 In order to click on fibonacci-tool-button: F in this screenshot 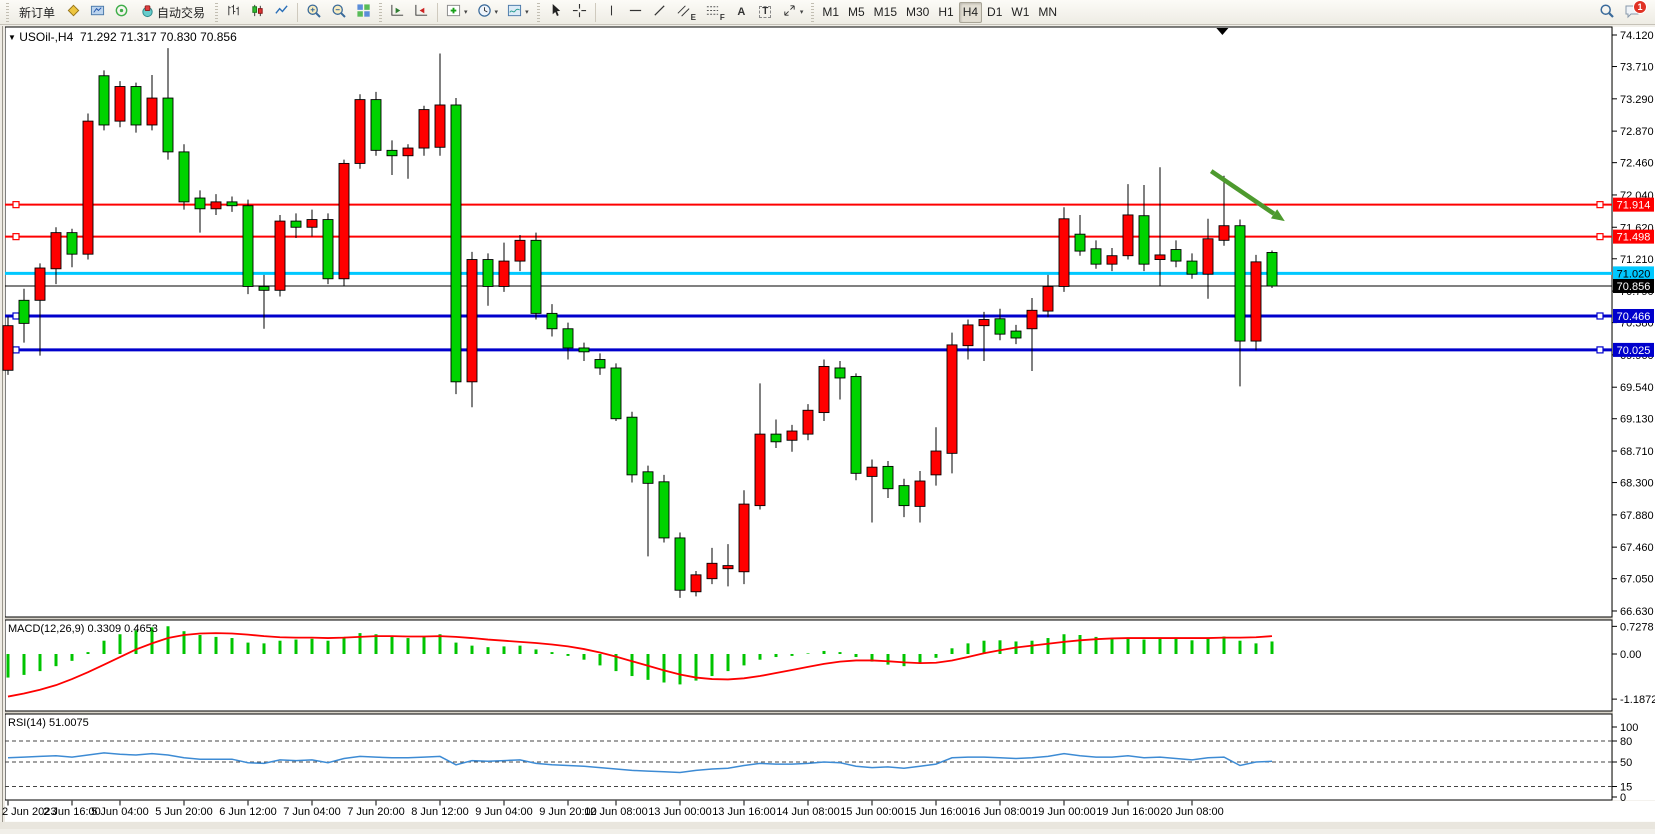, I will do `click(715, 12)`.